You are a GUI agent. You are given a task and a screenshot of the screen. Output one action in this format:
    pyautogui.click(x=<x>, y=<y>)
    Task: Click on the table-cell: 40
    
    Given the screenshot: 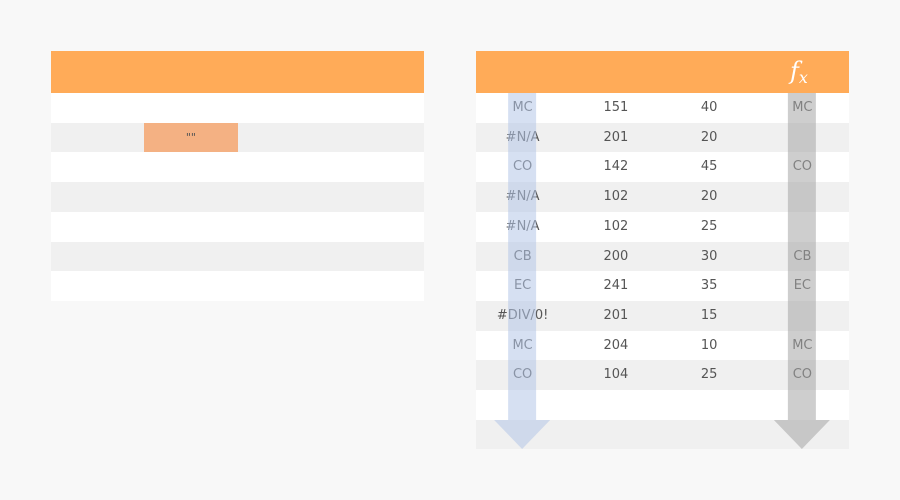 What is the action you would take?
    pyautogui.click(x=709, y=107)
    